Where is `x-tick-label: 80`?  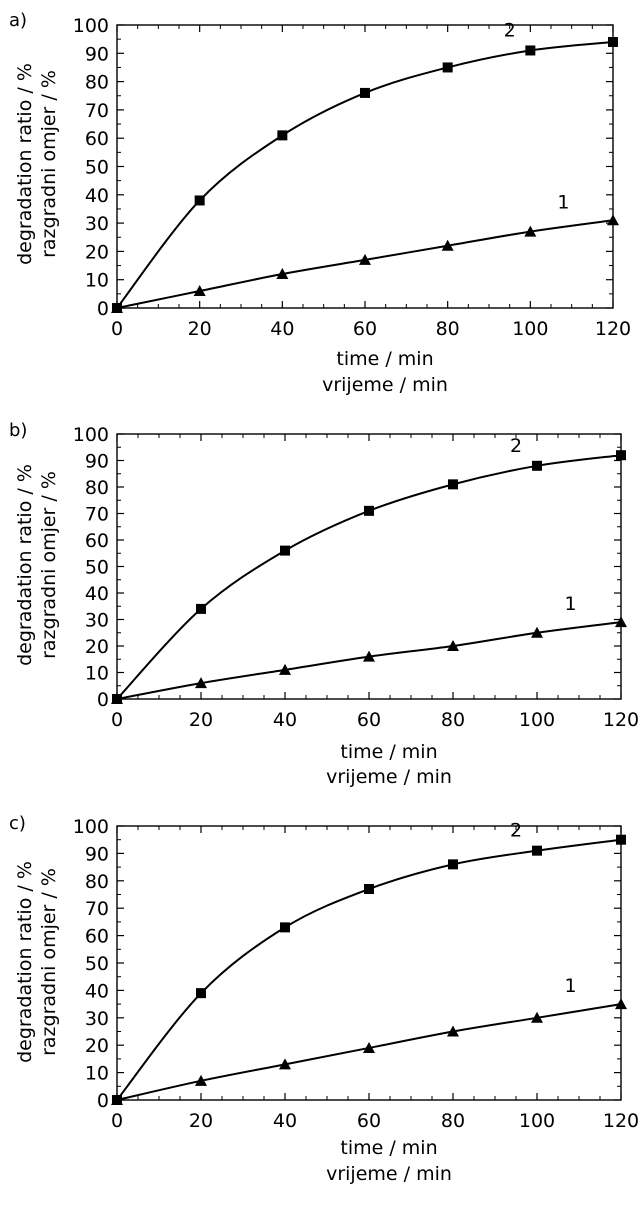
x-tick-label: 80 is located at coordinates (453, 720).